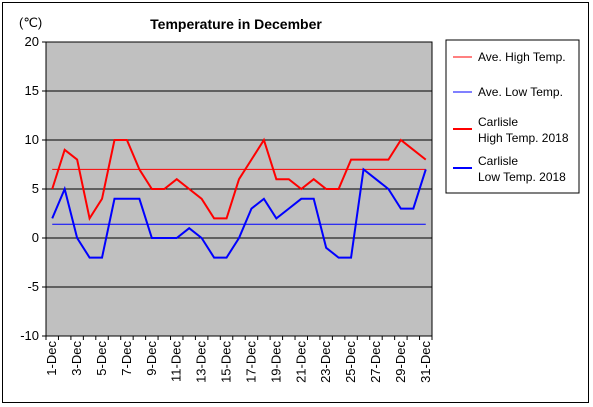  Describe the element at coordinates (522, 177) in the screenshot. I see `legend-label-4: Low Temp. 2018` at that location.